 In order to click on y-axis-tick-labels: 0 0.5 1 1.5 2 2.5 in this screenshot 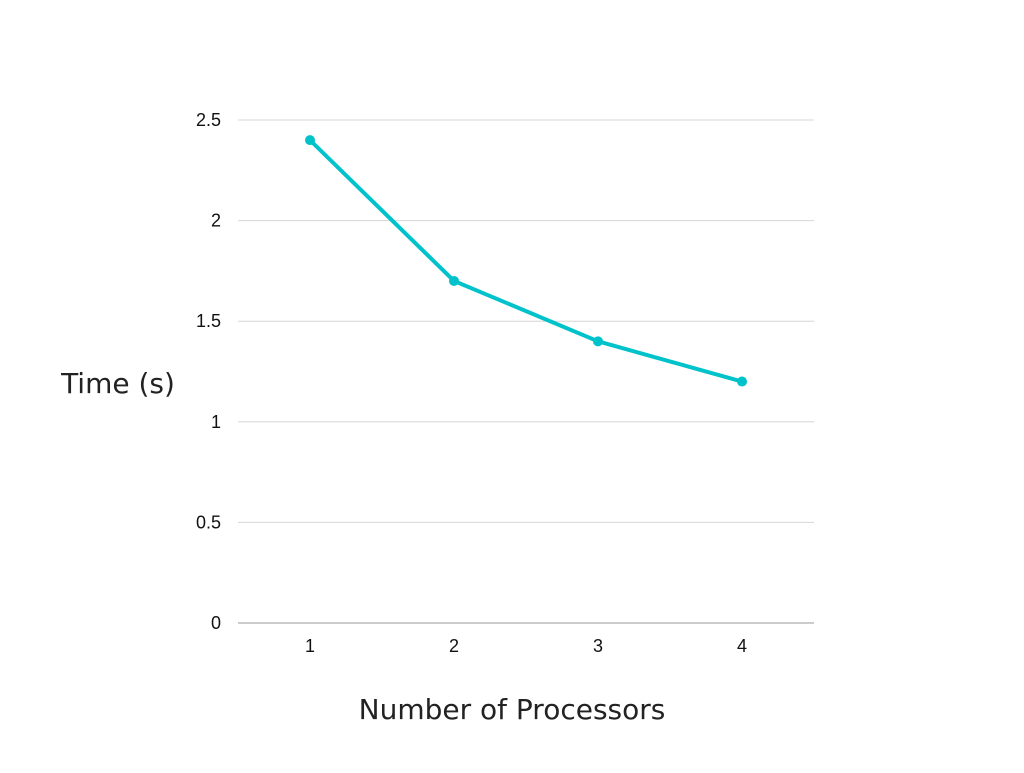, I will do `click(208, 371)`.